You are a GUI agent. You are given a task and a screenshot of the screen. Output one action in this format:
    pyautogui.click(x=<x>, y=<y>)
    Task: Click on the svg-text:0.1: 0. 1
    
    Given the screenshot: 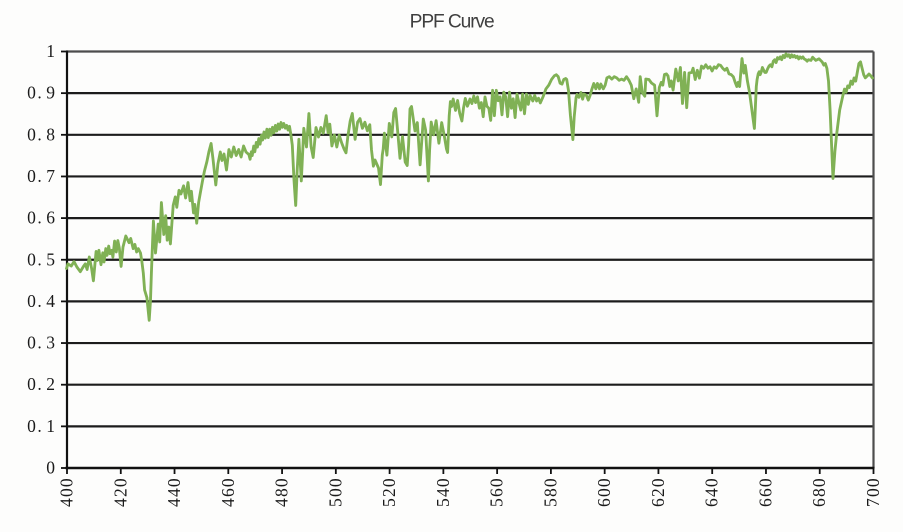 What is the action you would take?
    pyautogui.click(x=41, y=426)
    